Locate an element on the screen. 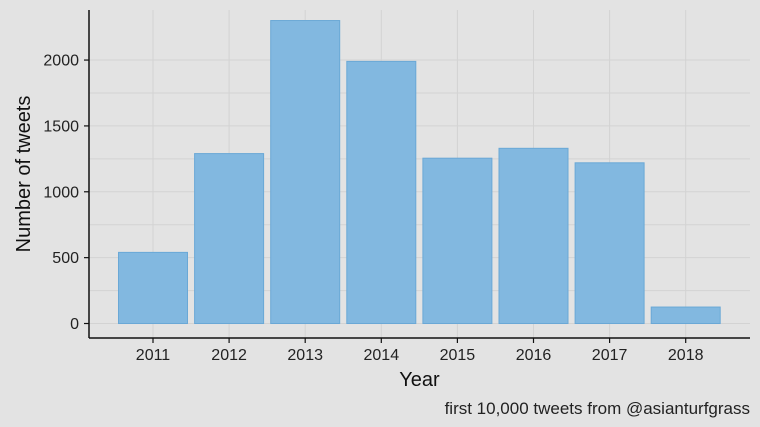 The width and height of the screenshot is (760, 427). bar-2018 is located at coordinates (685, 315).